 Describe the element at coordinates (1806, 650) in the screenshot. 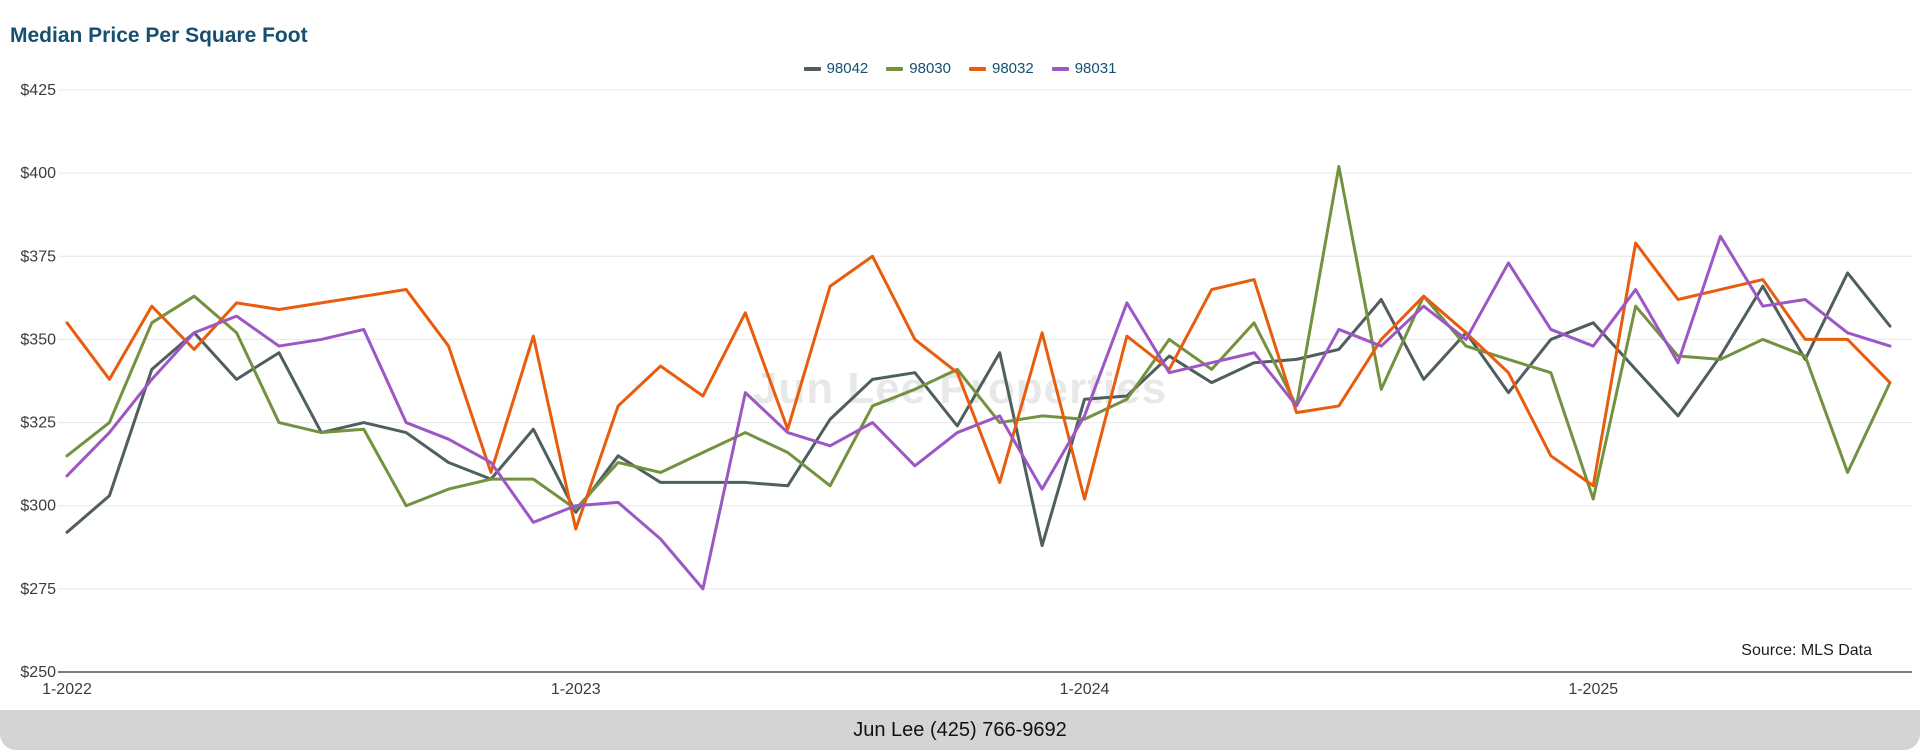

I see `source-note: Source: MLS Data` at that location.